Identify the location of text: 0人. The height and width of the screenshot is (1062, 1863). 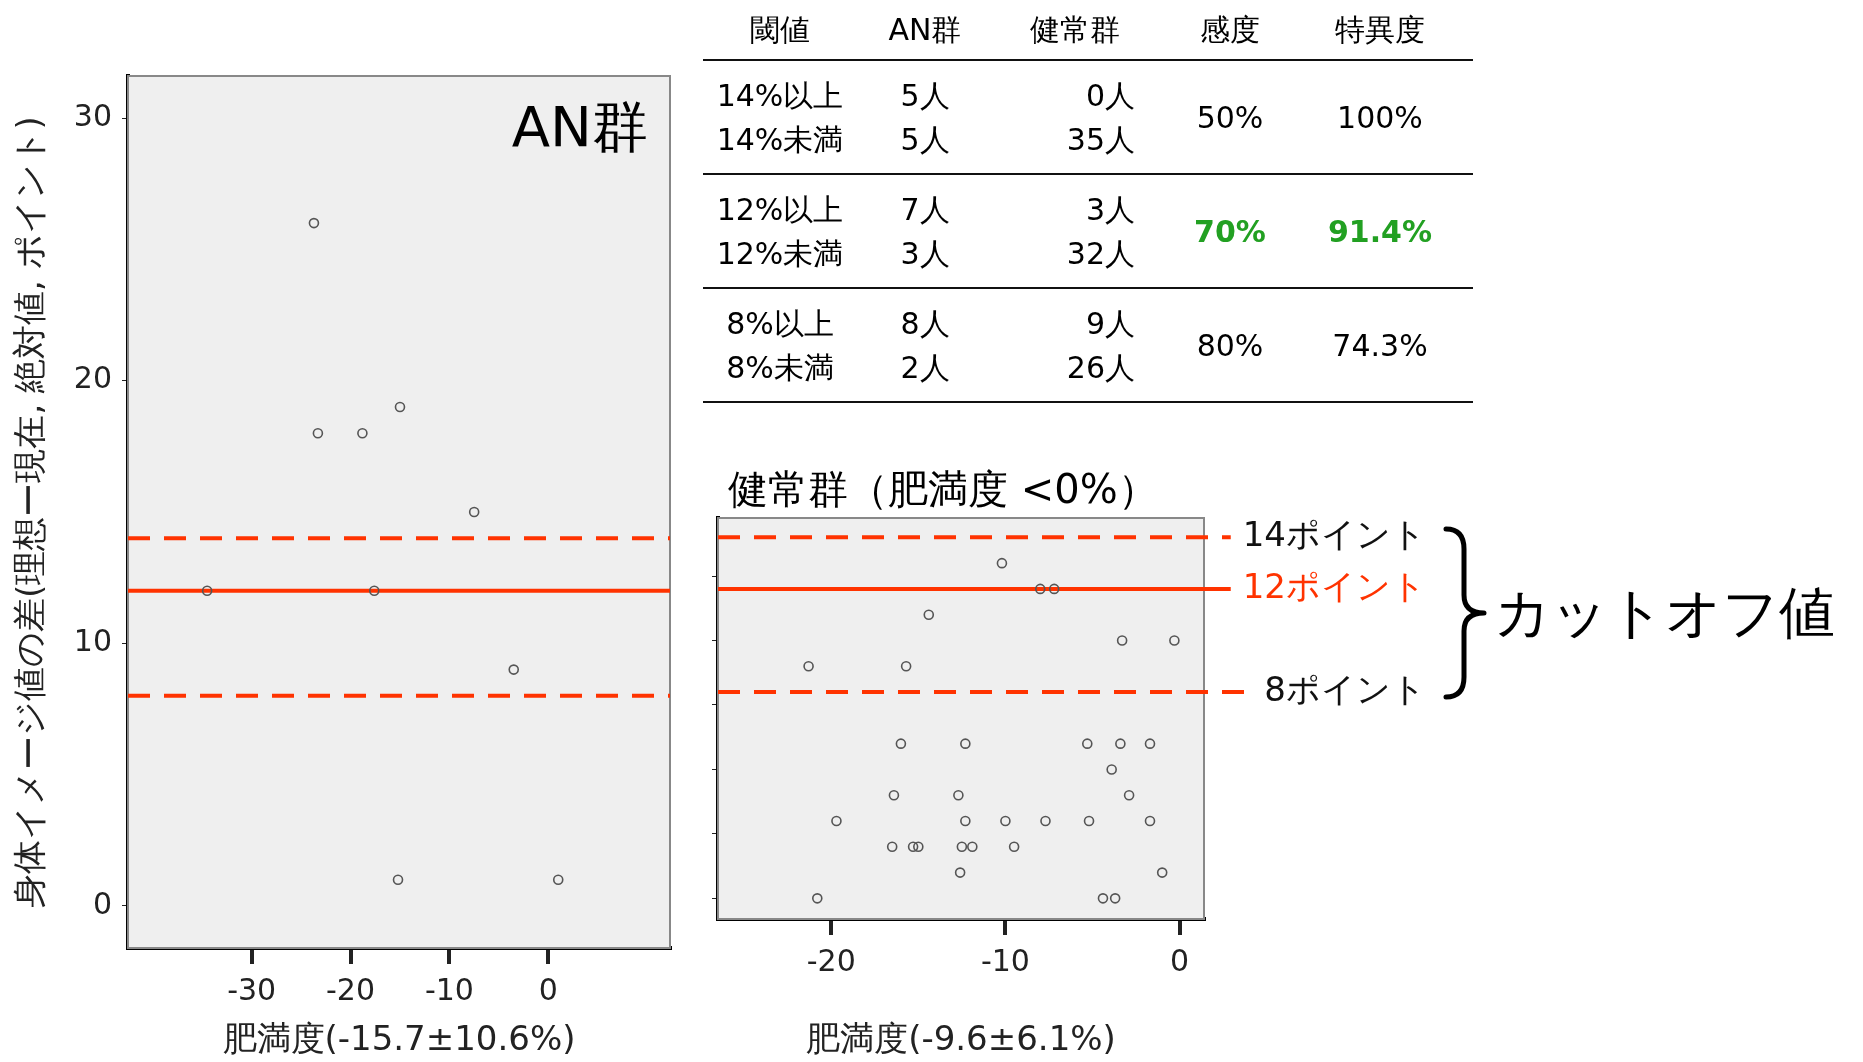
(1109, 96).